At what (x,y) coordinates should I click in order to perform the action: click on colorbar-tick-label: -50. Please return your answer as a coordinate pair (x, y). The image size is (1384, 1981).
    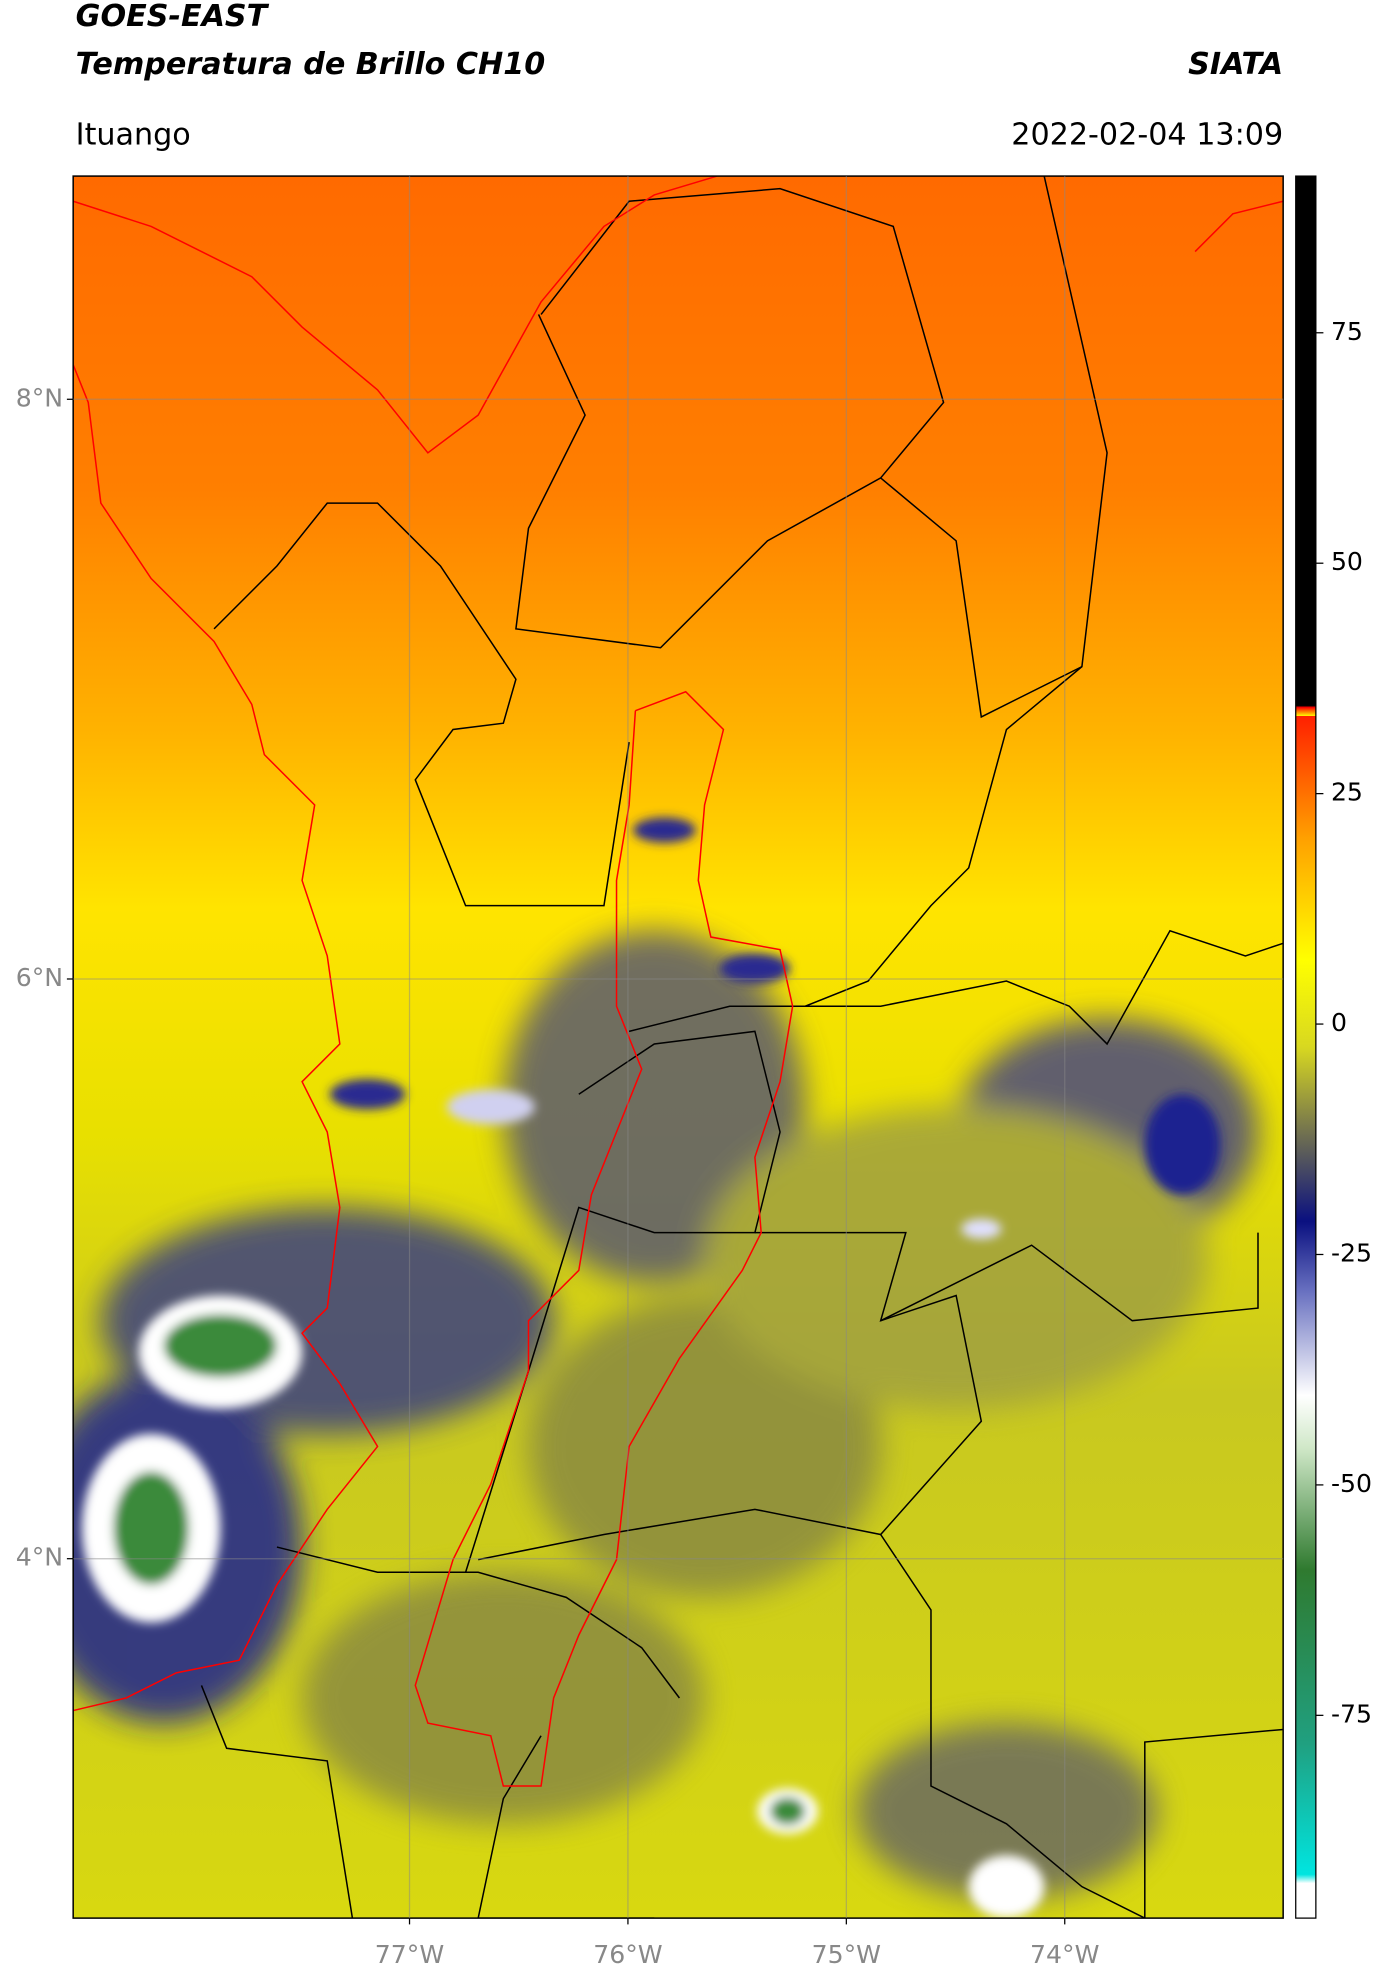
    Looking at the image, I should click on (1351, 1483).